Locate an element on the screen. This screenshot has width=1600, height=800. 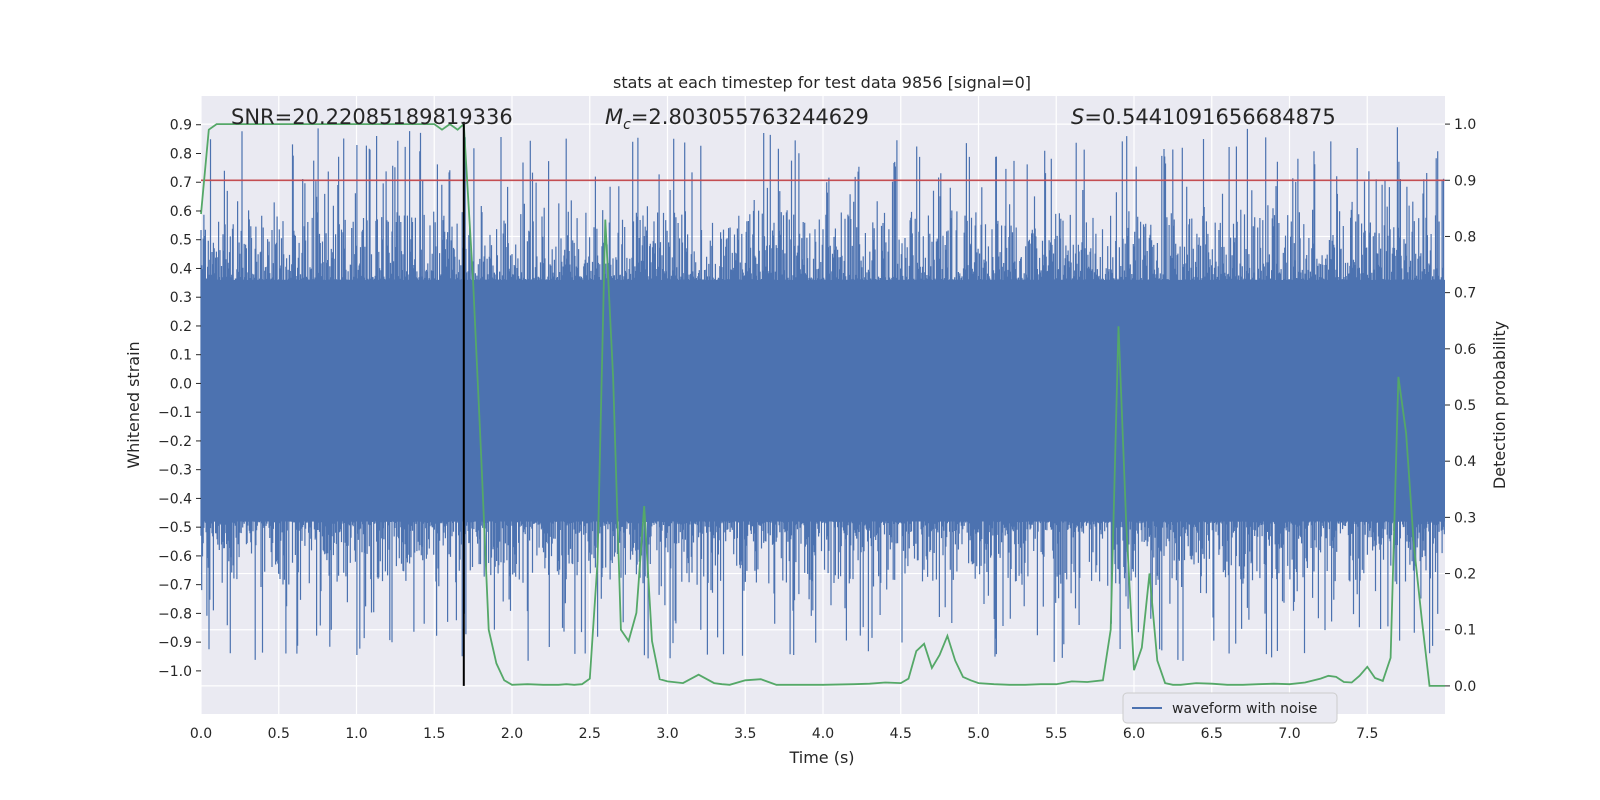
y-tick-label: −0.3 is located at coordinates (175, 471).